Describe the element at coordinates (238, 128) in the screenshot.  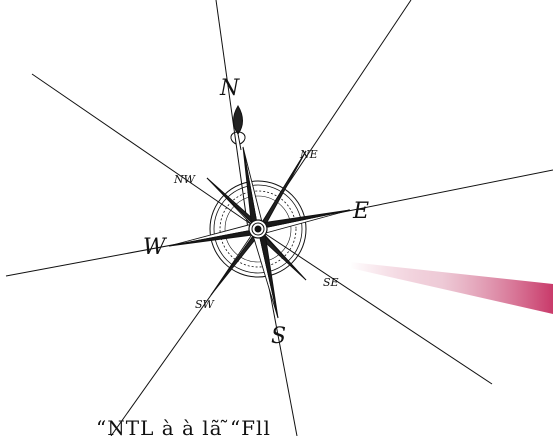
I see `north-finial-icon` at that location.